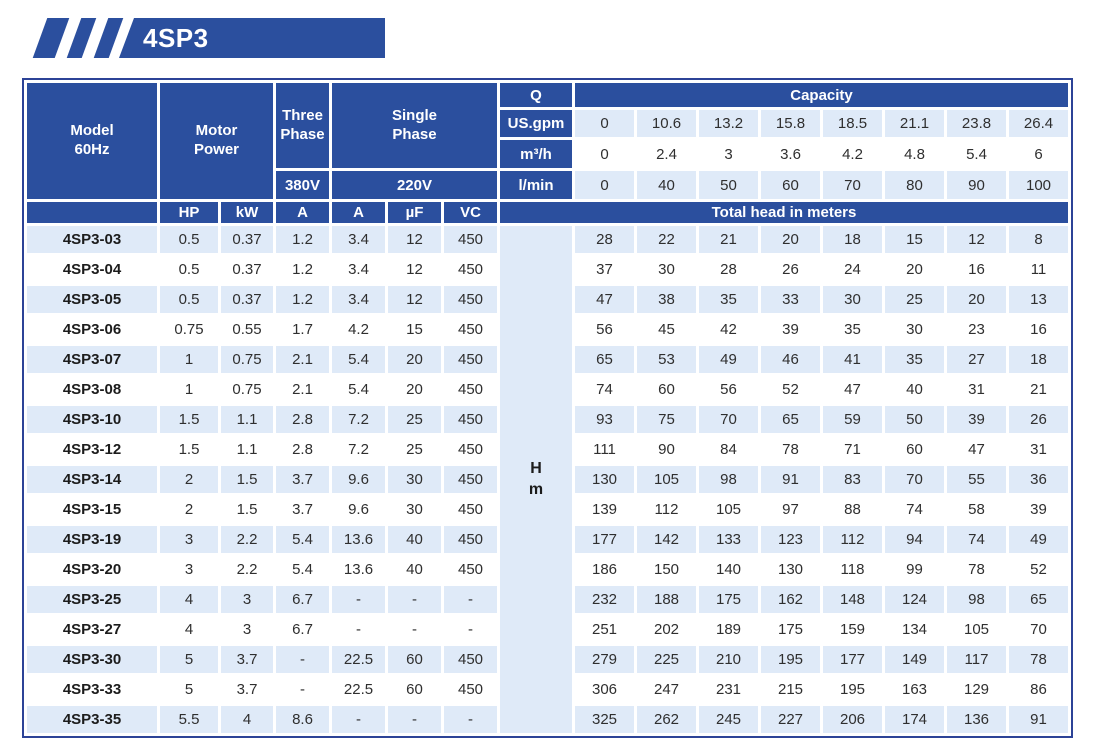  I want to click on kw-cell: 3, so click(247, 629).